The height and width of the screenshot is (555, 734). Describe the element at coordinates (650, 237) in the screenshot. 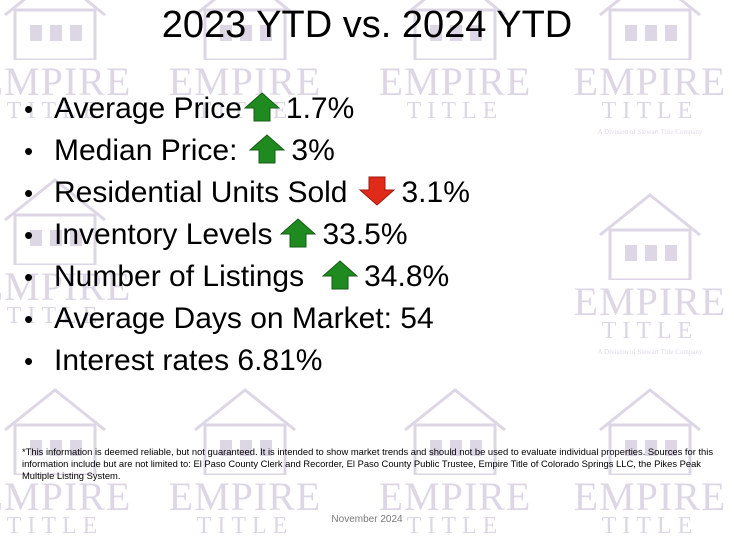

I see `house-logo-icon` at that location.